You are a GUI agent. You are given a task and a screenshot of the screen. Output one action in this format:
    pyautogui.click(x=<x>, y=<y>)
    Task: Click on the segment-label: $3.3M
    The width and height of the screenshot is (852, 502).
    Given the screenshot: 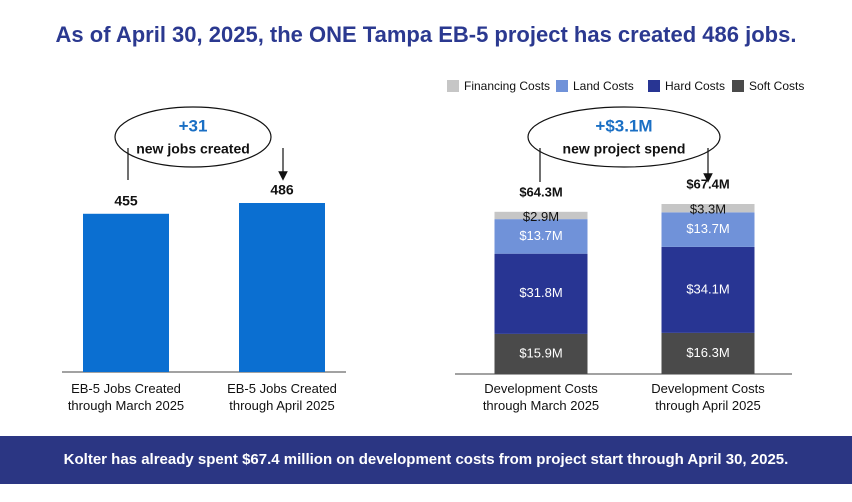 What is the action you would take?
    pyautogui.click(x=708, y=209)
    